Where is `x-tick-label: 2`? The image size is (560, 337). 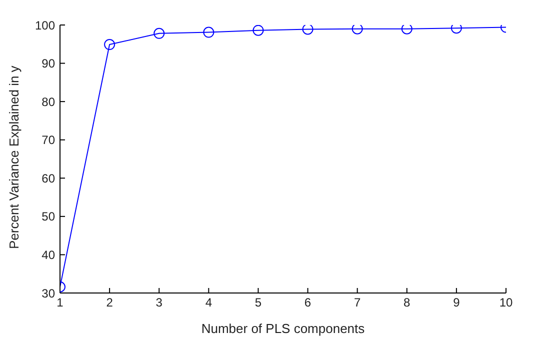 x-tick-label: 2 is located at coordinates (110, 303).